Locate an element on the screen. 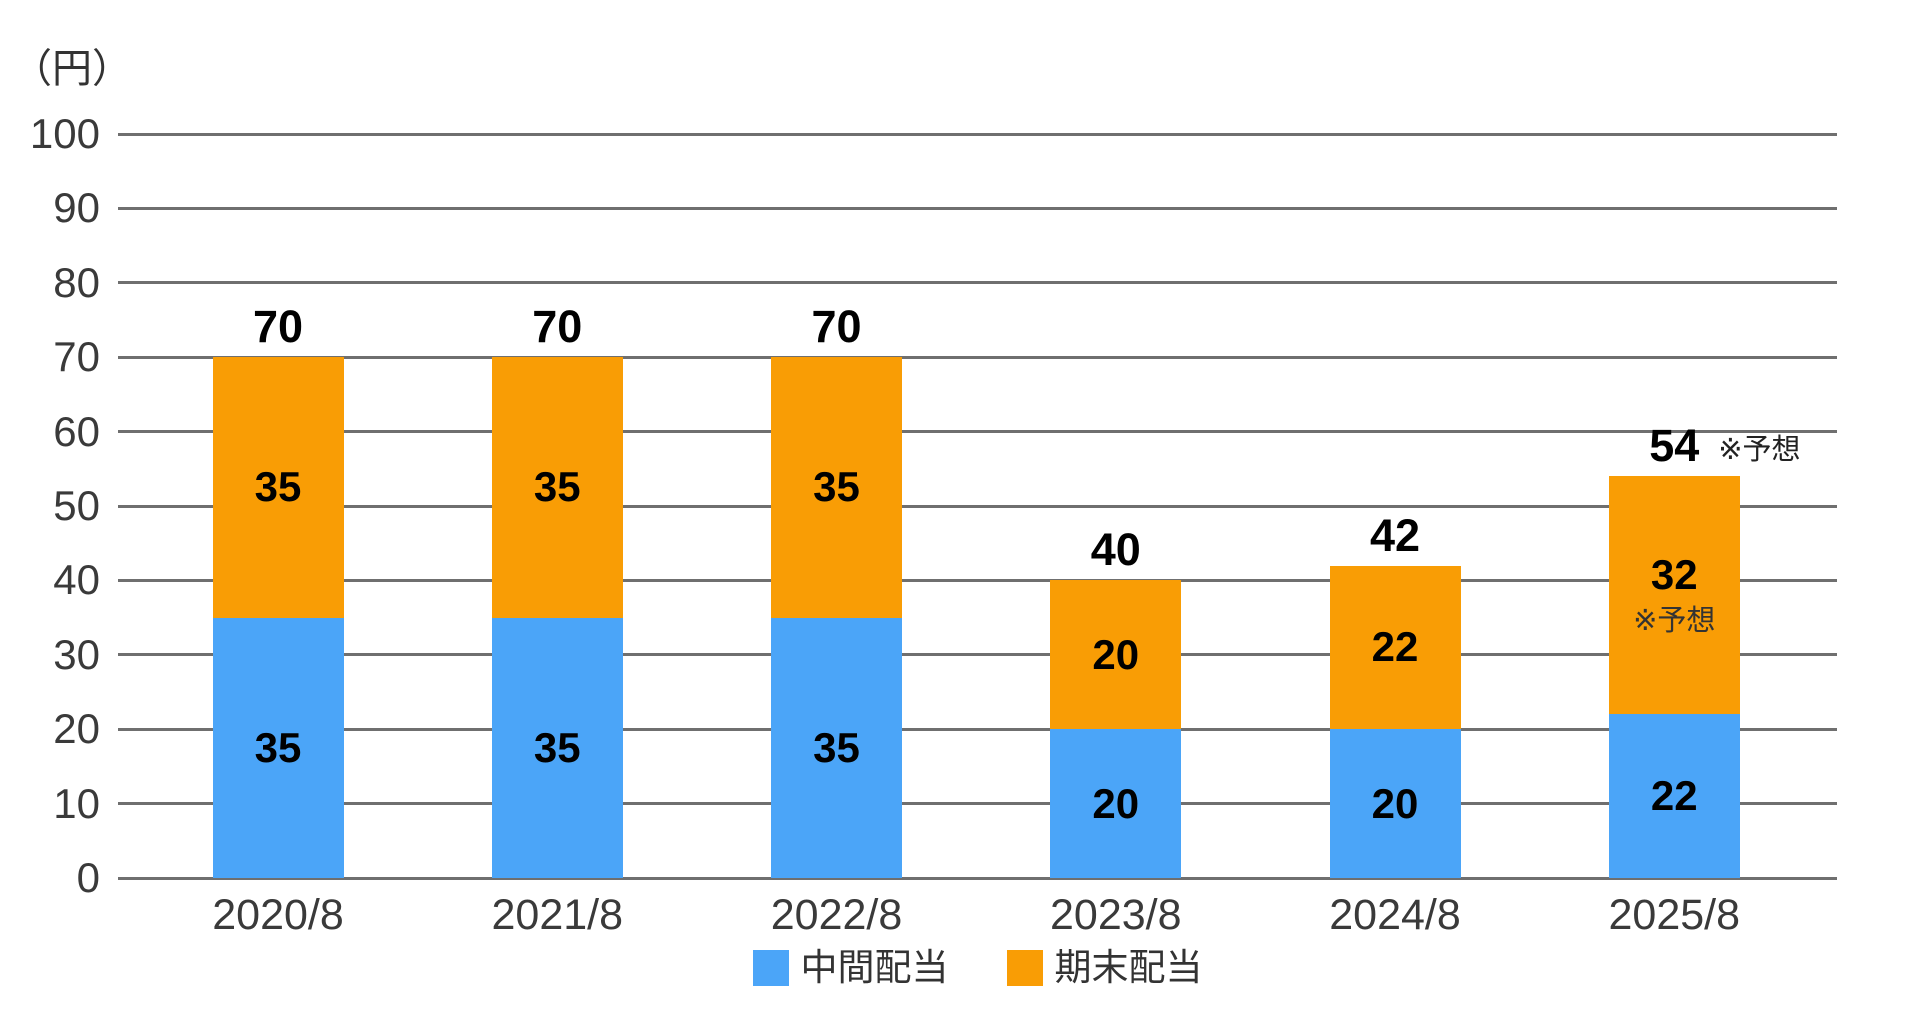 This screenshot has width=1920, height=1012. y-axis-tick-label: 70 is located at coordinates (76, 357).